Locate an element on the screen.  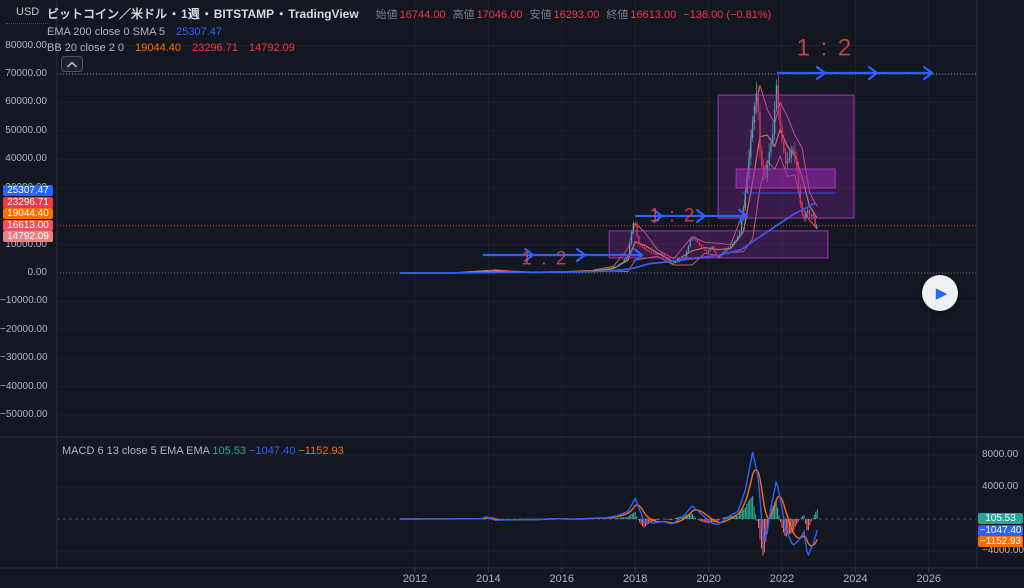
price-axis-label: 50000.00 is located at coordinates (26, 130).